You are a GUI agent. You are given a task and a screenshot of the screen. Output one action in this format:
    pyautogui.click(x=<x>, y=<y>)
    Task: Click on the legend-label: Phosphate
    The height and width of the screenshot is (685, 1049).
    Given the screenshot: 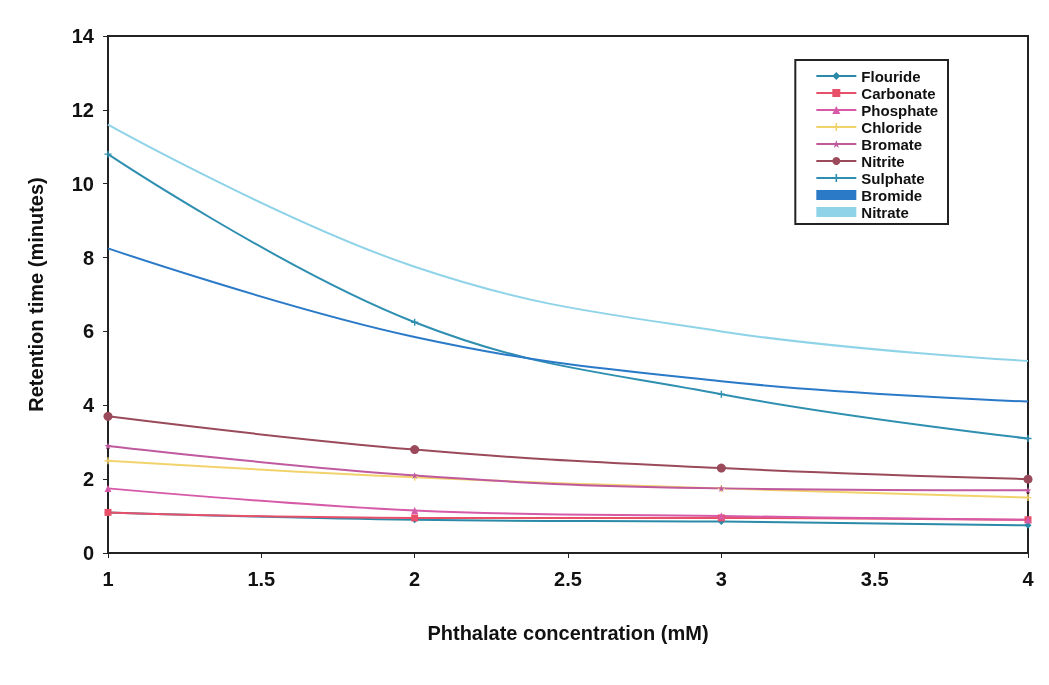 What is the action you would take?
    pyautogui.click(x=900, y=110)
    